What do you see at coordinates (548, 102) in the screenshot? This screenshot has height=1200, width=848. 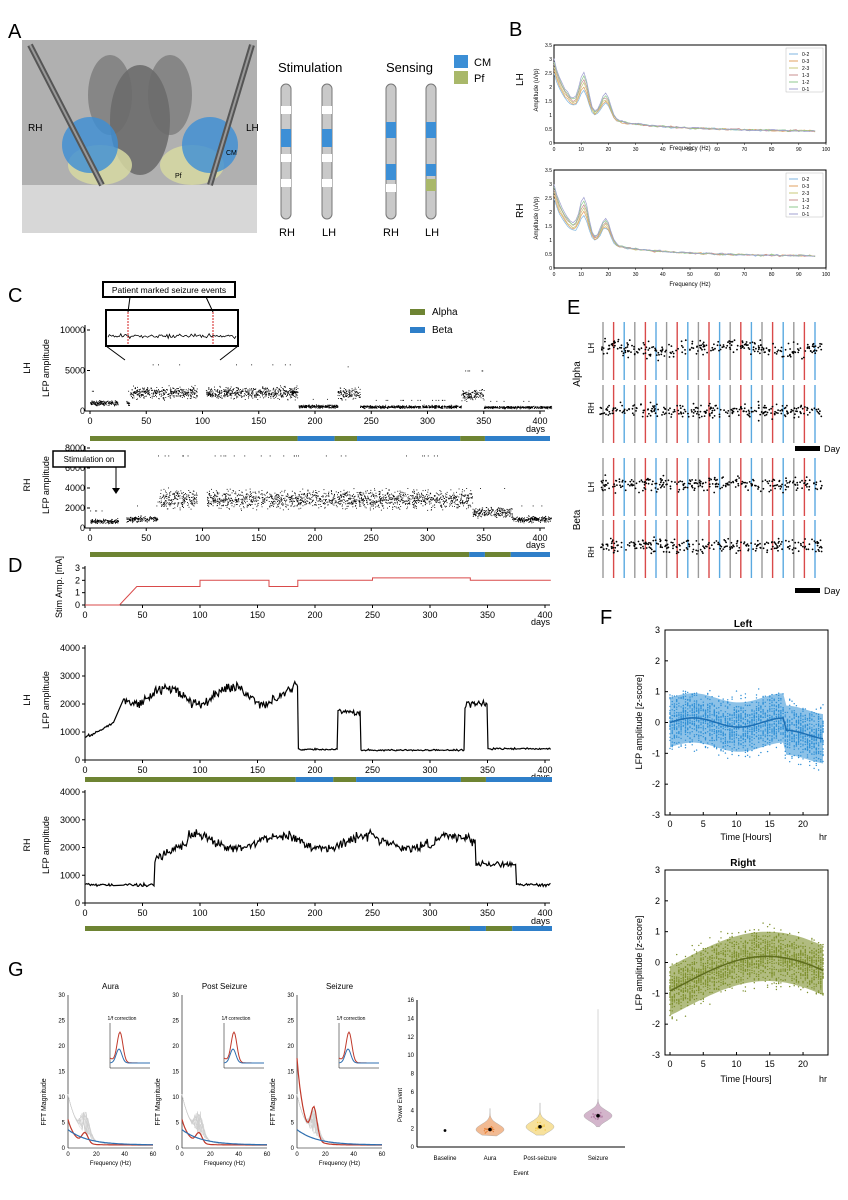 I see `b-ytick: 1.5` at bounding box center [548, 102].